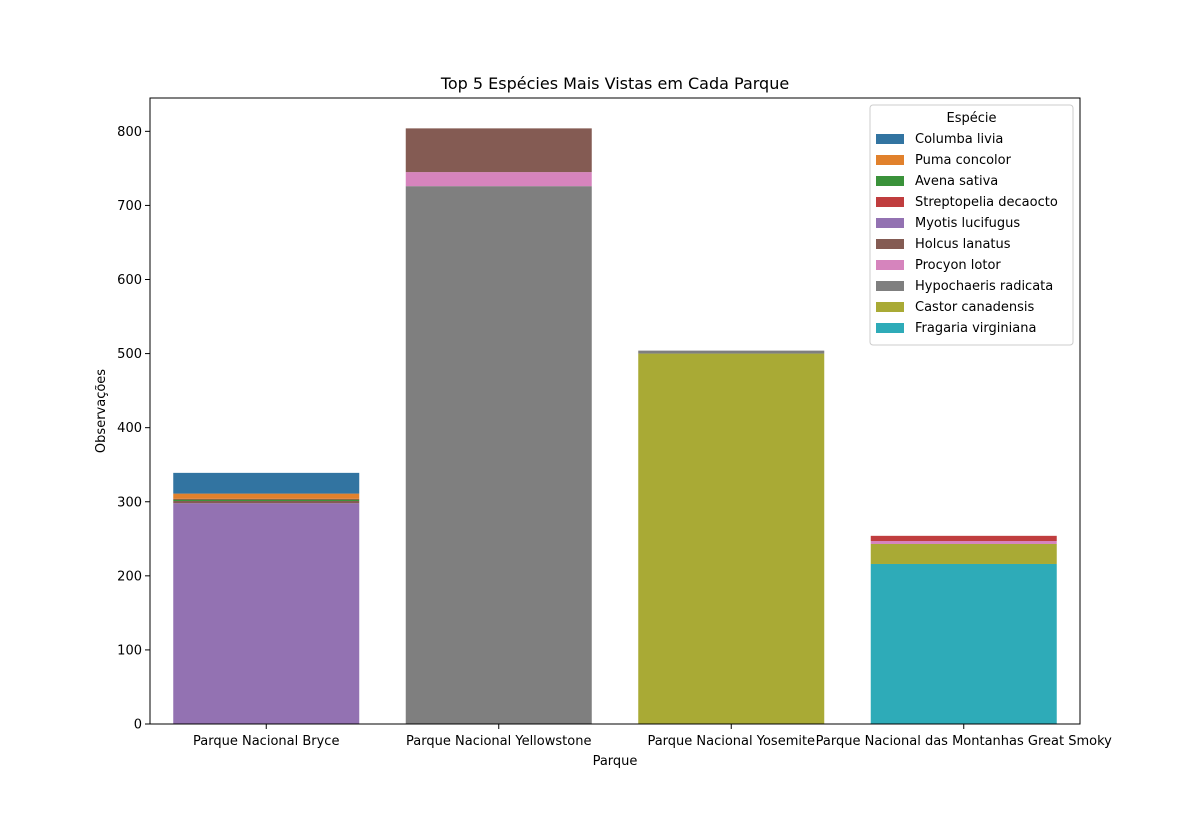 The width and height of the screenshot is (1200, 818). Describe the element at coordinates (963, 244) in the screenshot. I see `legend-label: Holcus lanatus` at that location.